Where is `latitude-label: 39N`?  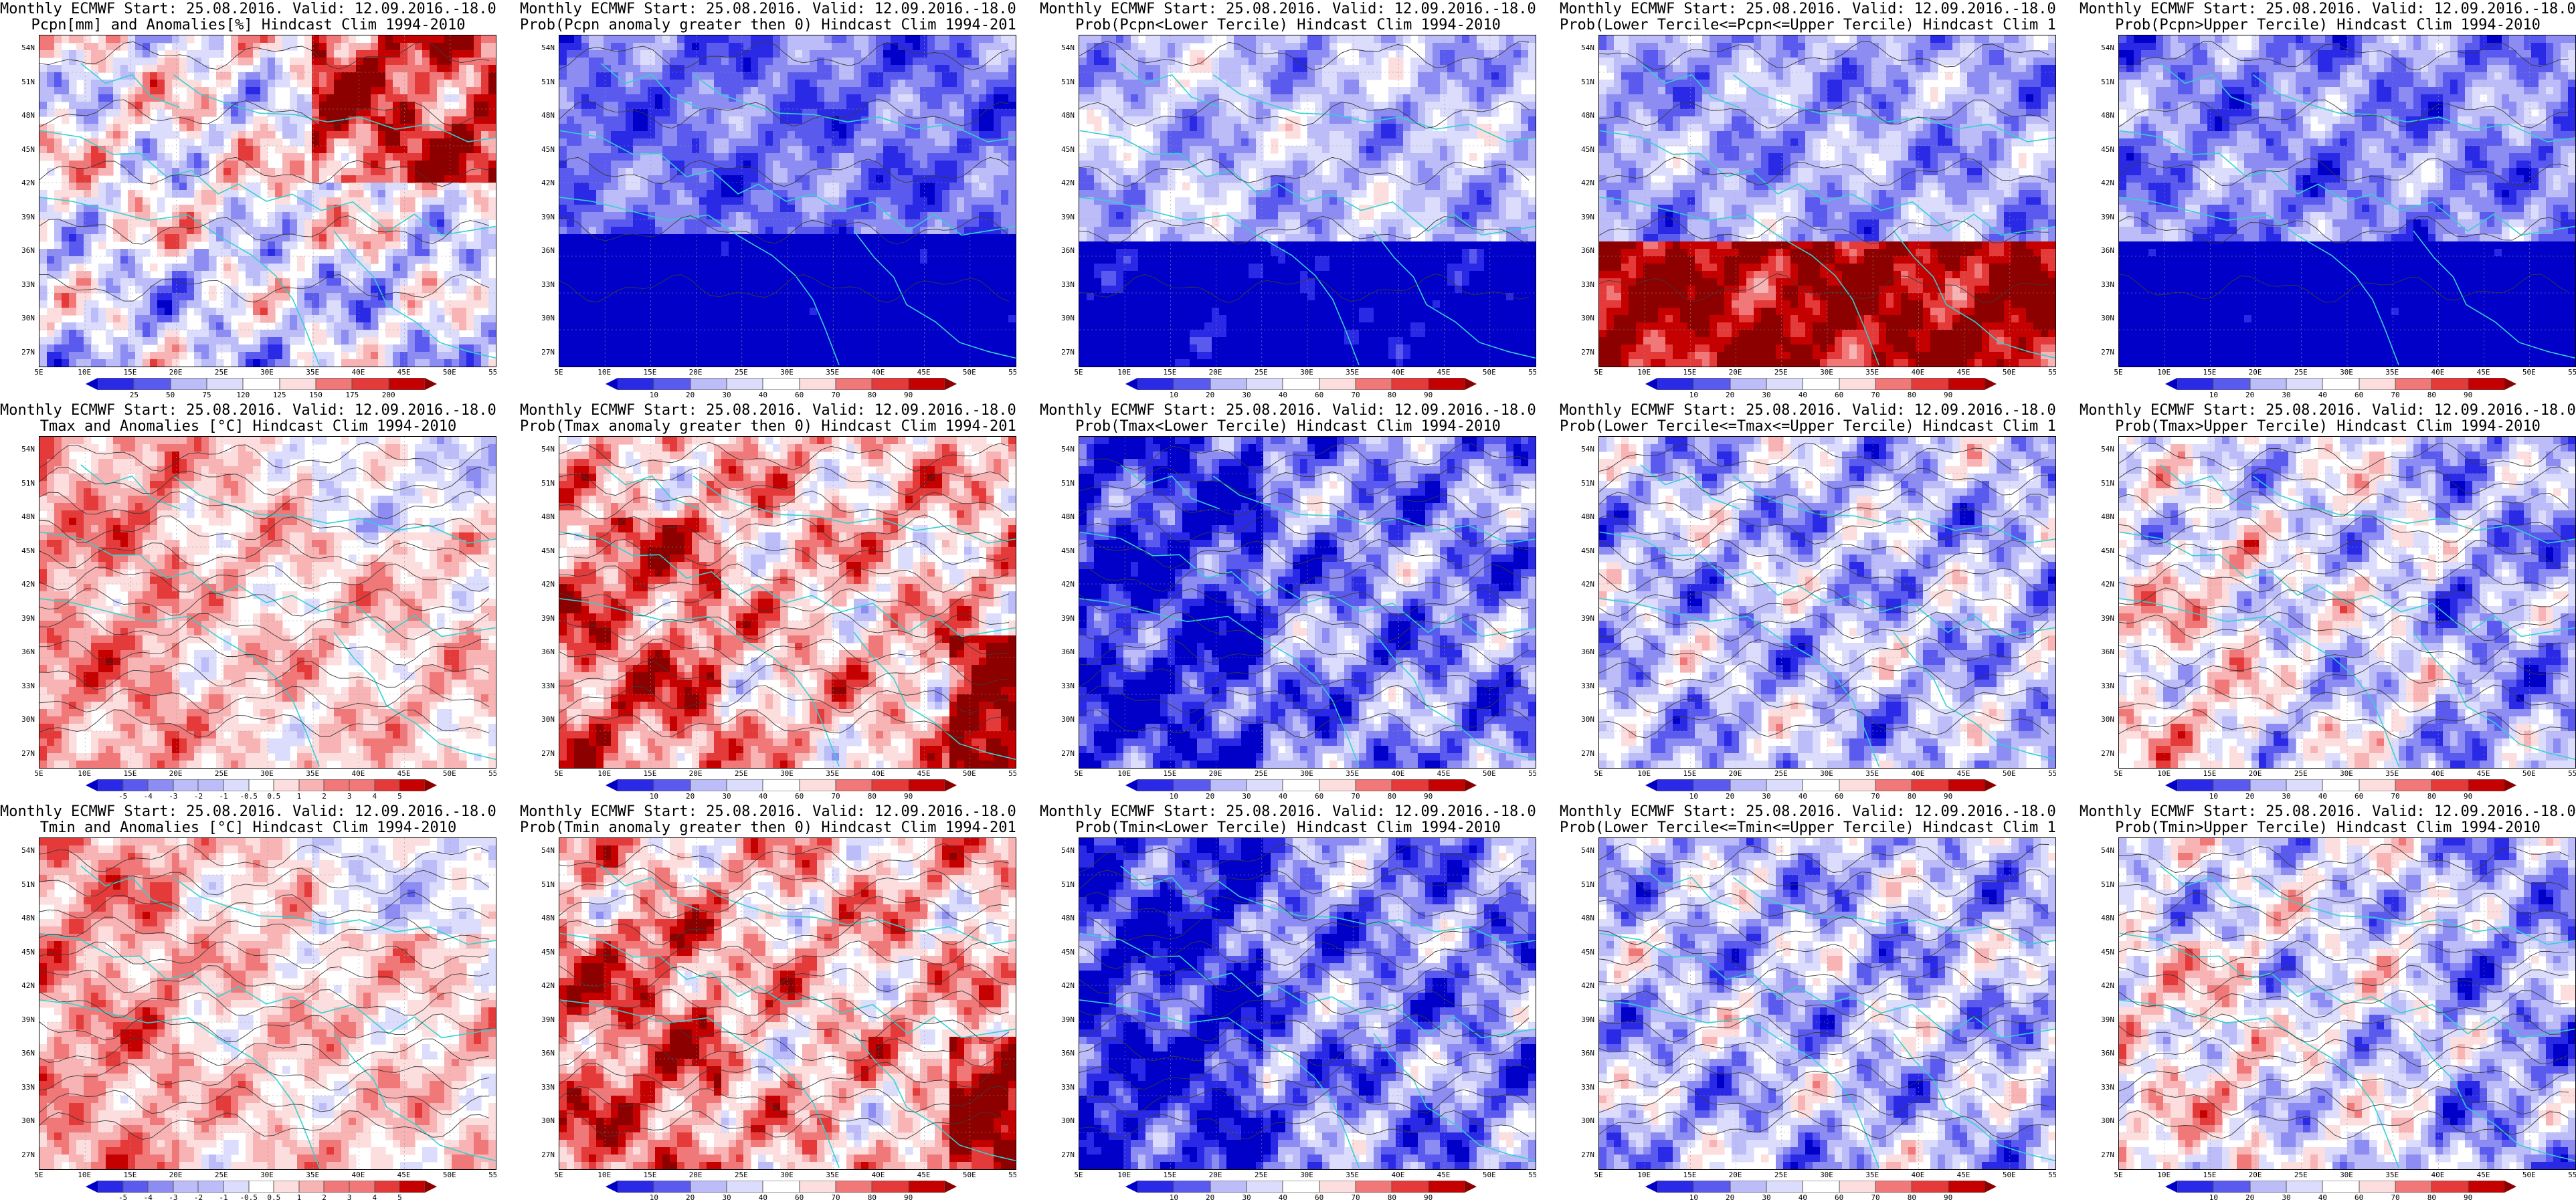
latitude-label: 39N is located at coordinates (1068, 1019).